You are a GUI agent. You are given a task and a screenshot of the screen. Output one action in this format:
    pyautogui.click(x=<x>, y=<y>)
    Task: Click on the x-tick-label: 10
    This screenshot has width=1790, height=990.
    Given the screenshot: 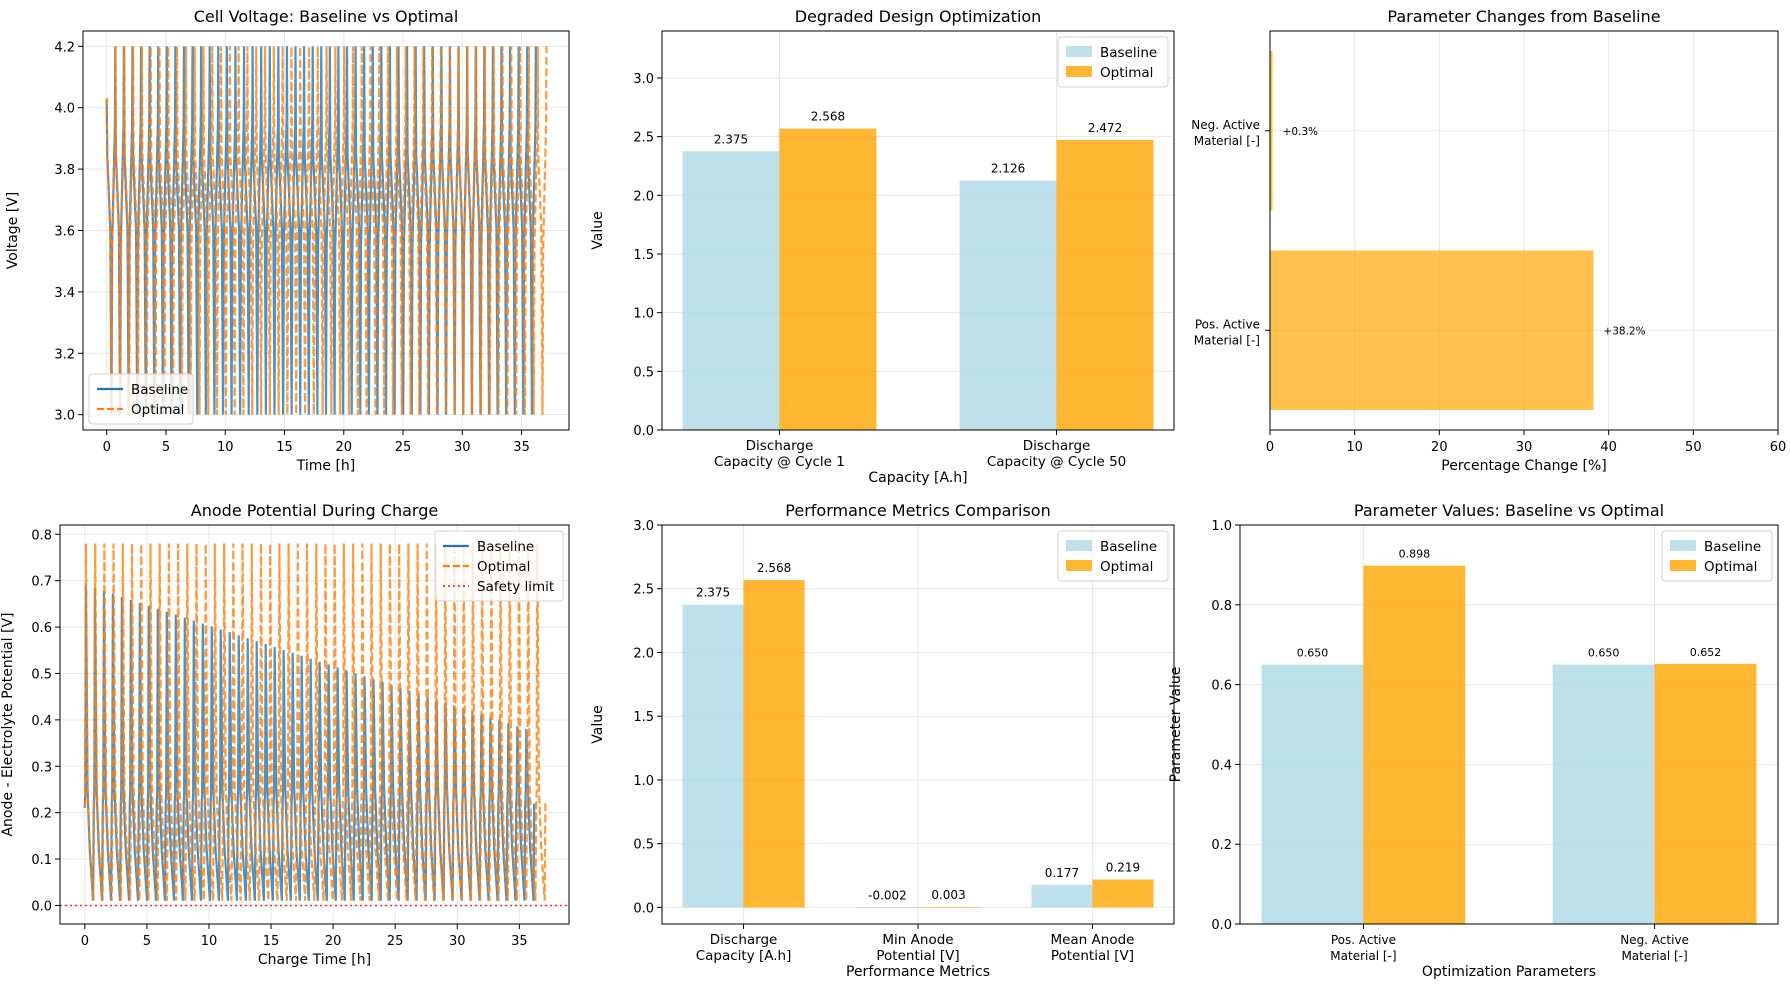 What is the action you would take?
    pyautogui.click(x=225, y=447)
    